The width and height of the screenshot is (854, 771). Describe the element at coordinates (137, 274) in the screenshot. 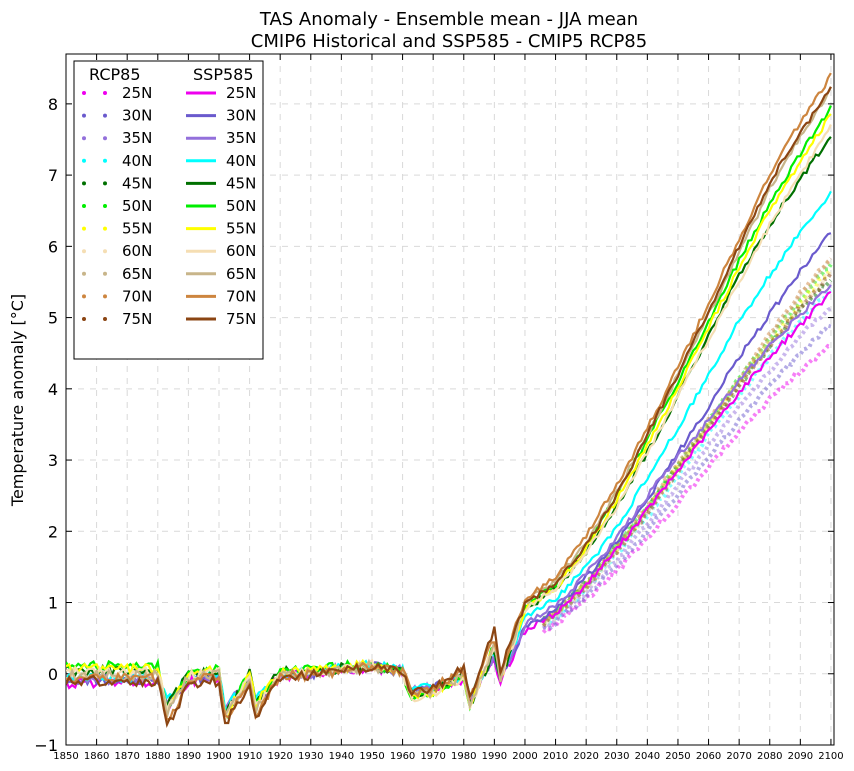

I see `legend-rcp85-label: 65N` at that location.